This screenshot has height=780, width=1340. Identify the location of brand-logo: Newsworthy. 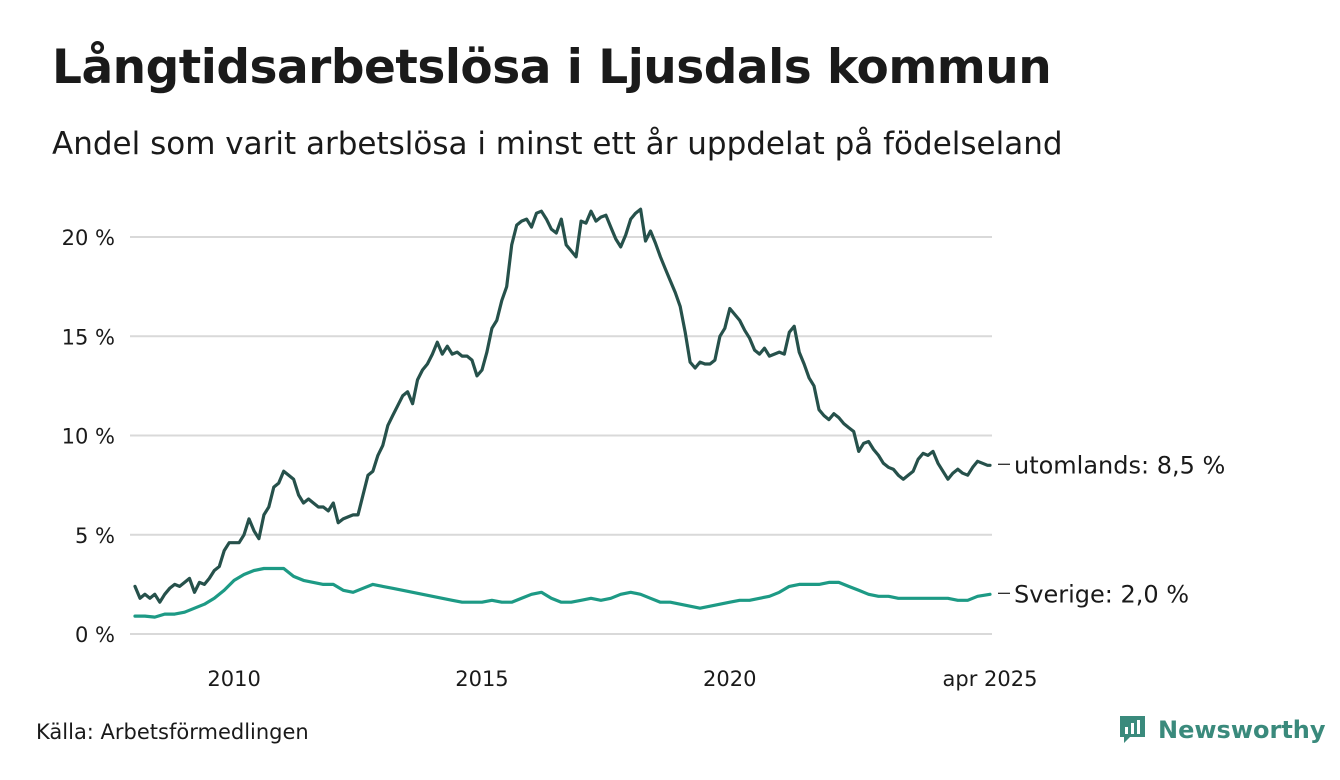
(1222, 729).